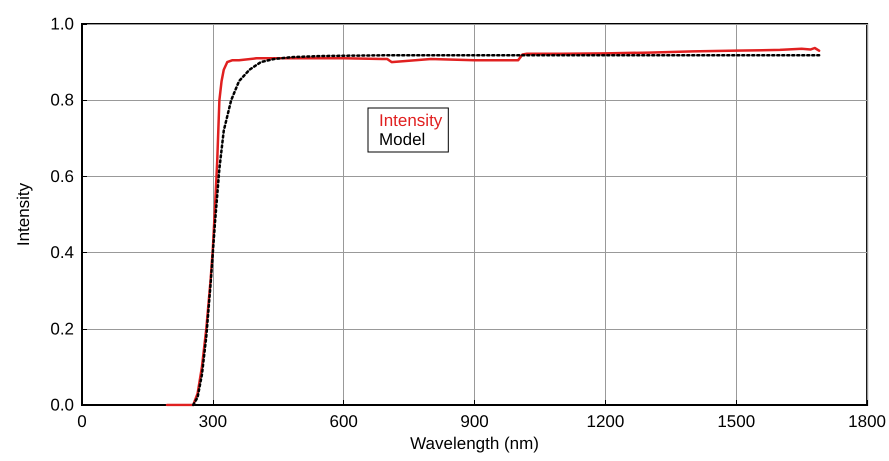 The image size is (889, 461). What do you see at coordinates (402, 139) in the screenshot?
I see `text: Model` at bounding box center [402, 139].